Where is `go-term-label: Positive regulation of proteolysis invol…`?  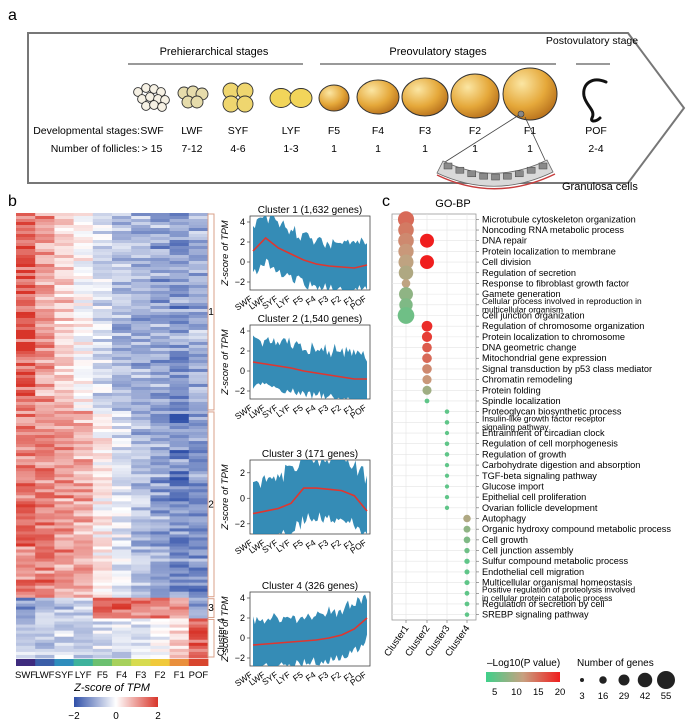
go-term-label: Positive regulation of proteolysis invol… is located at coordinates (559, 593).